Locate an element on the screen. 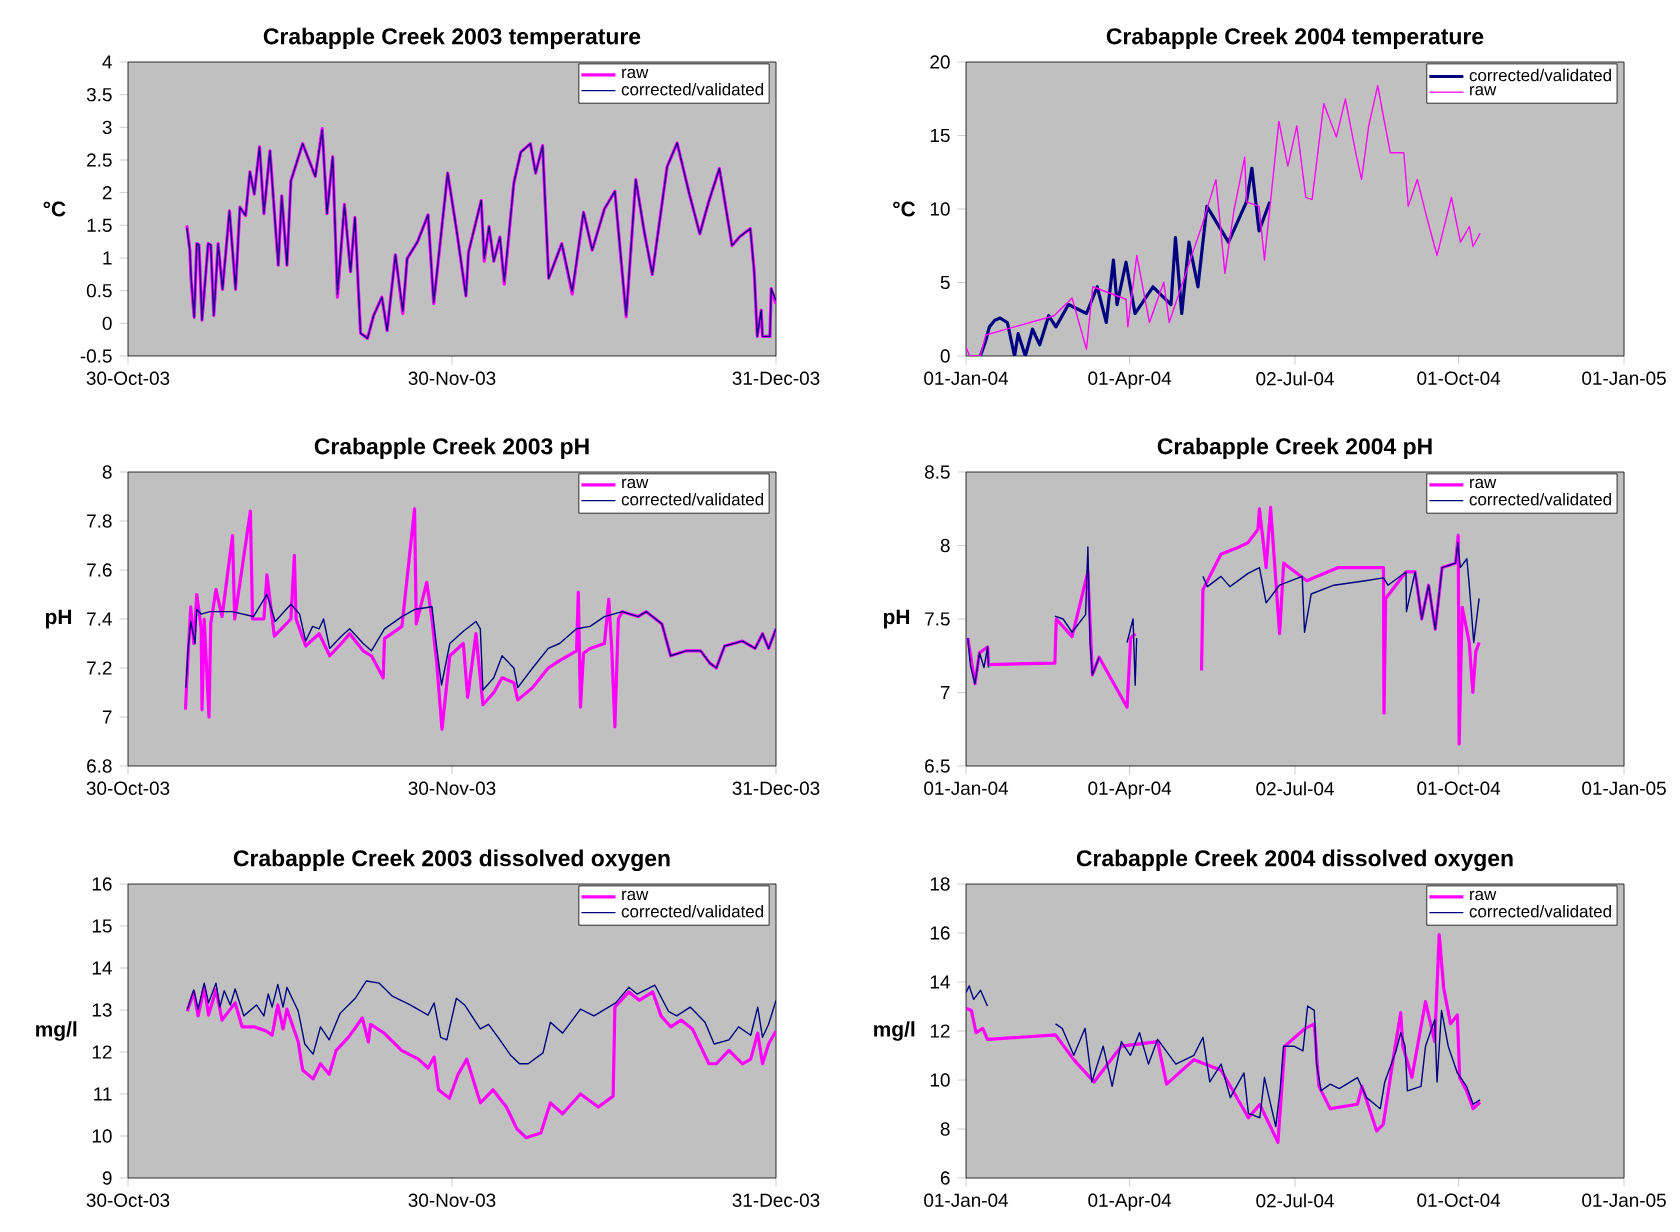  chart-title: Crabapple Creek 2004 temperature is located at coordinates (1295, 38).